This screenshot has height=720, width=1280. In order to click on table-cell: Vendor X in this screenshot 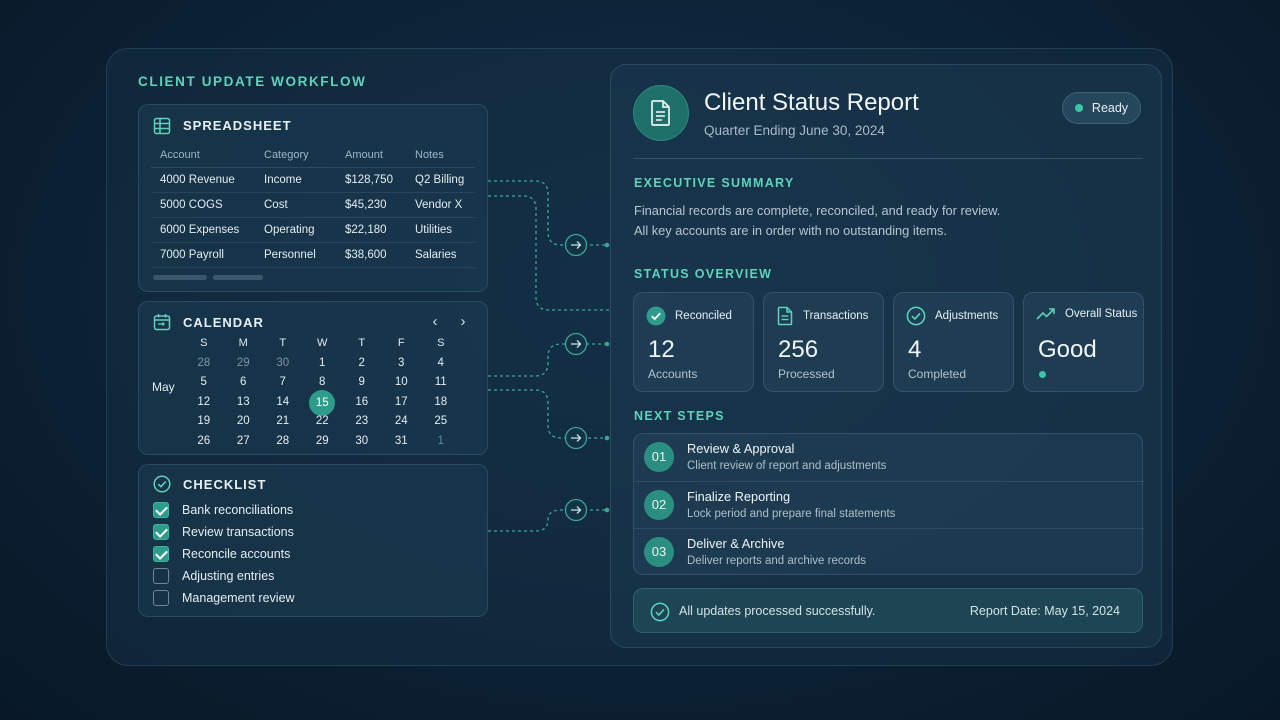, I will do `click(440, 205)`.